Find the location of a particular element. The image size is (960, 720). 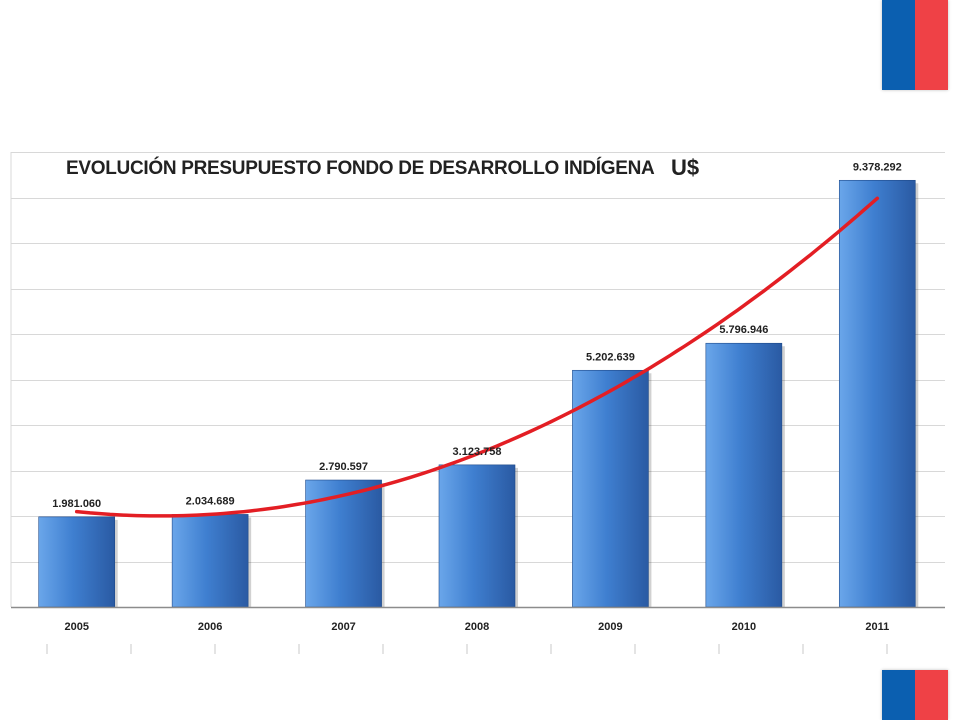

x-tick-label-2009: 2009 is located at coordinates (610, 627).